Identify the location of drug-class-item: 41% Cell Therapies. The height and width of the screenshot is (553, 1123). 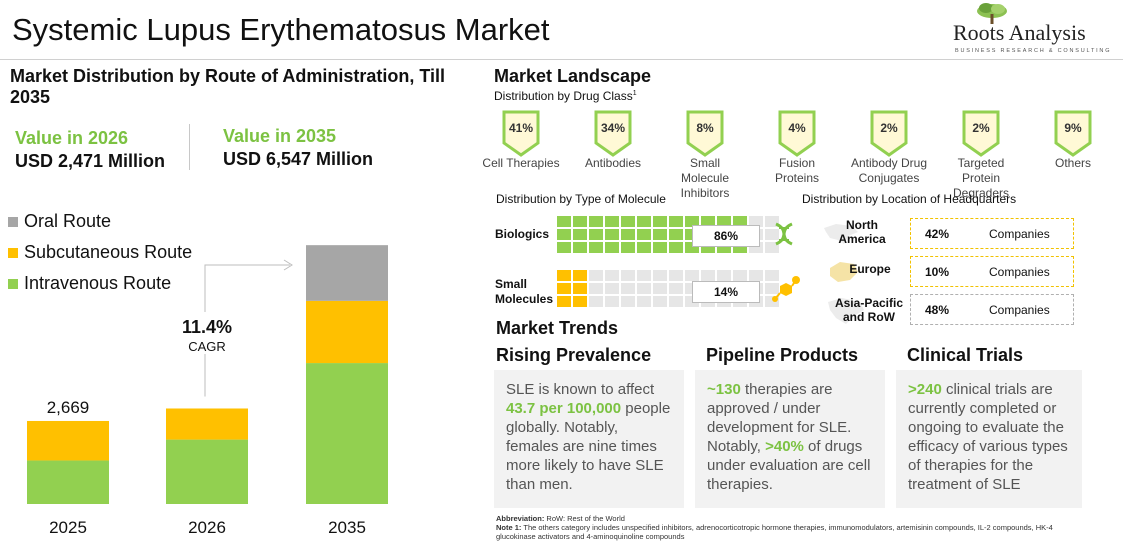
(521, 140).